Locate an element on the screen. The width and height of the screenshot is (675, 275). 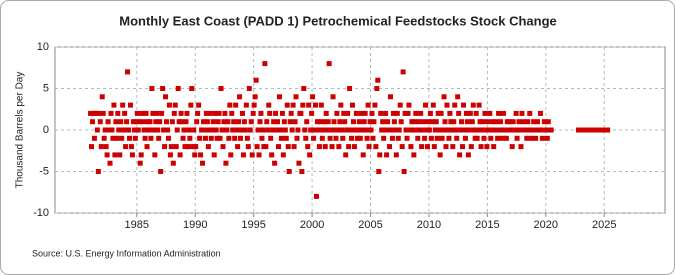
x-tick-label: 2020 is located at coordinates (546, 225).